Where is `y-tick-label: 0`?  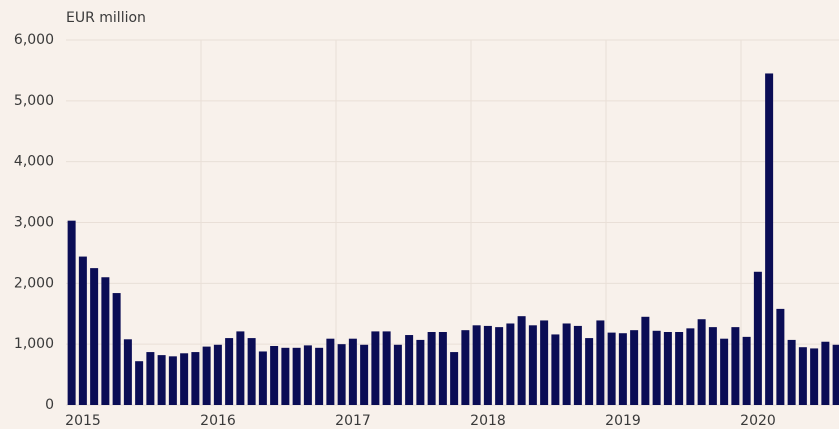
y-tick-label: 0 is located at coordinates (49, 405).